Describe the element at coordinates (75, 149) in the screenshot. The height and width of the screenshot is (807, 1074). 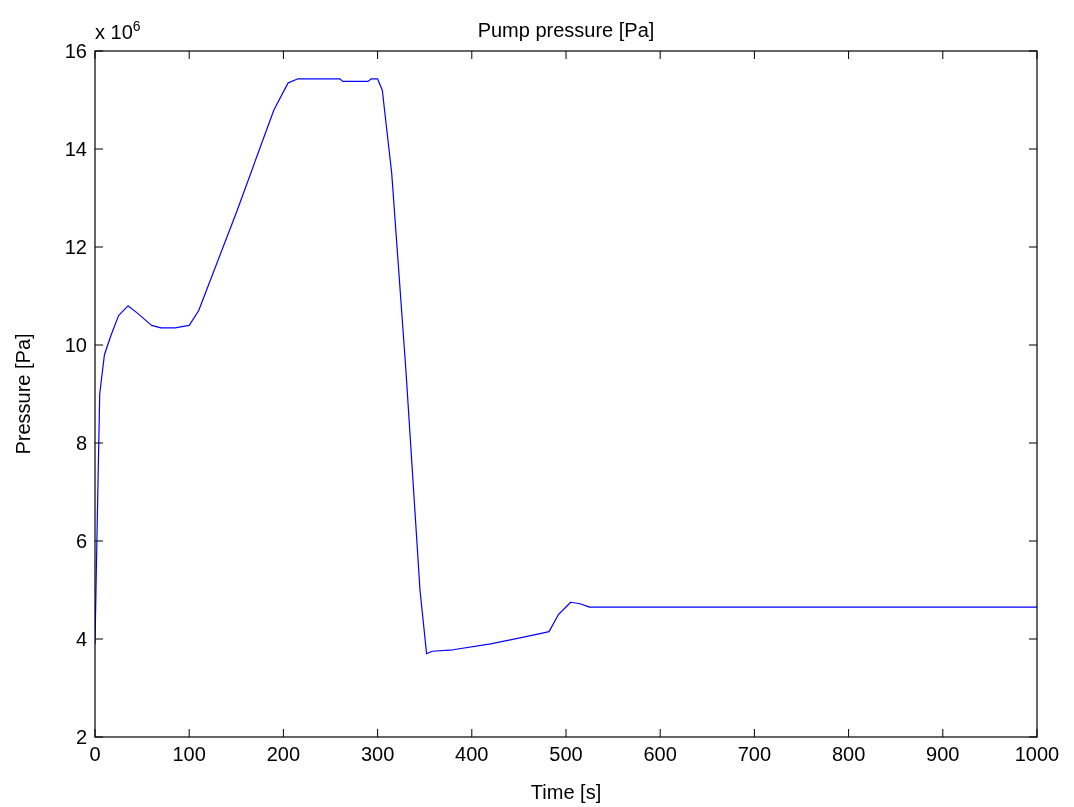
I see `y-tick-label: 14` at that location.